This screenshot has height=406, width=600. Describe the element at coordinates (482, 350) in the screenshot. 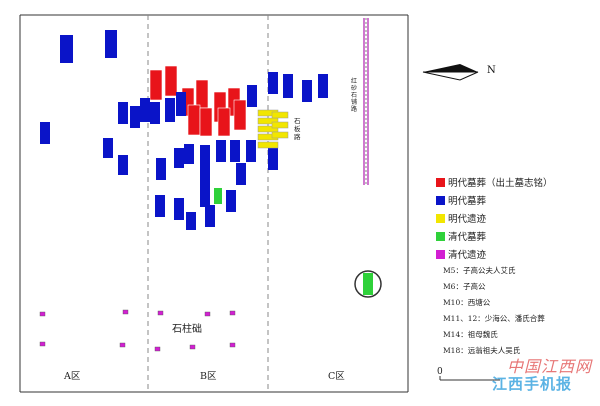

I see `tomb-note: M18：远翁祖夫人吴氏` at that location.